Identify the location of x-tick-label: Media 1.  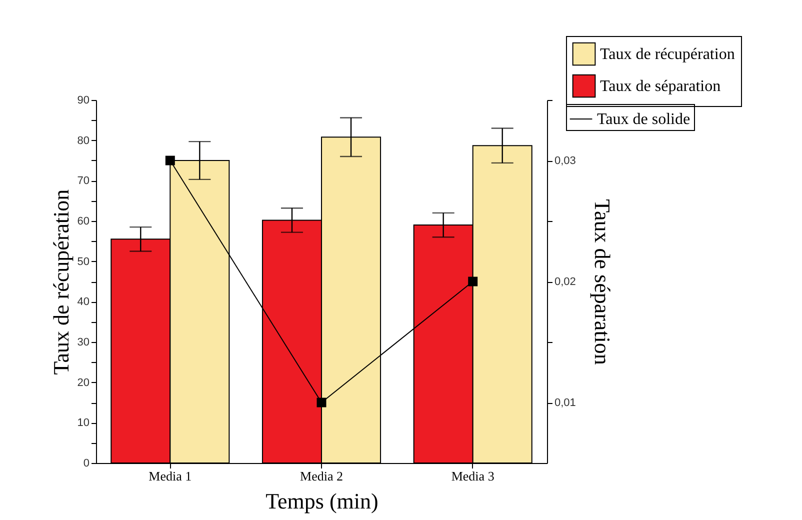
(170, 476).